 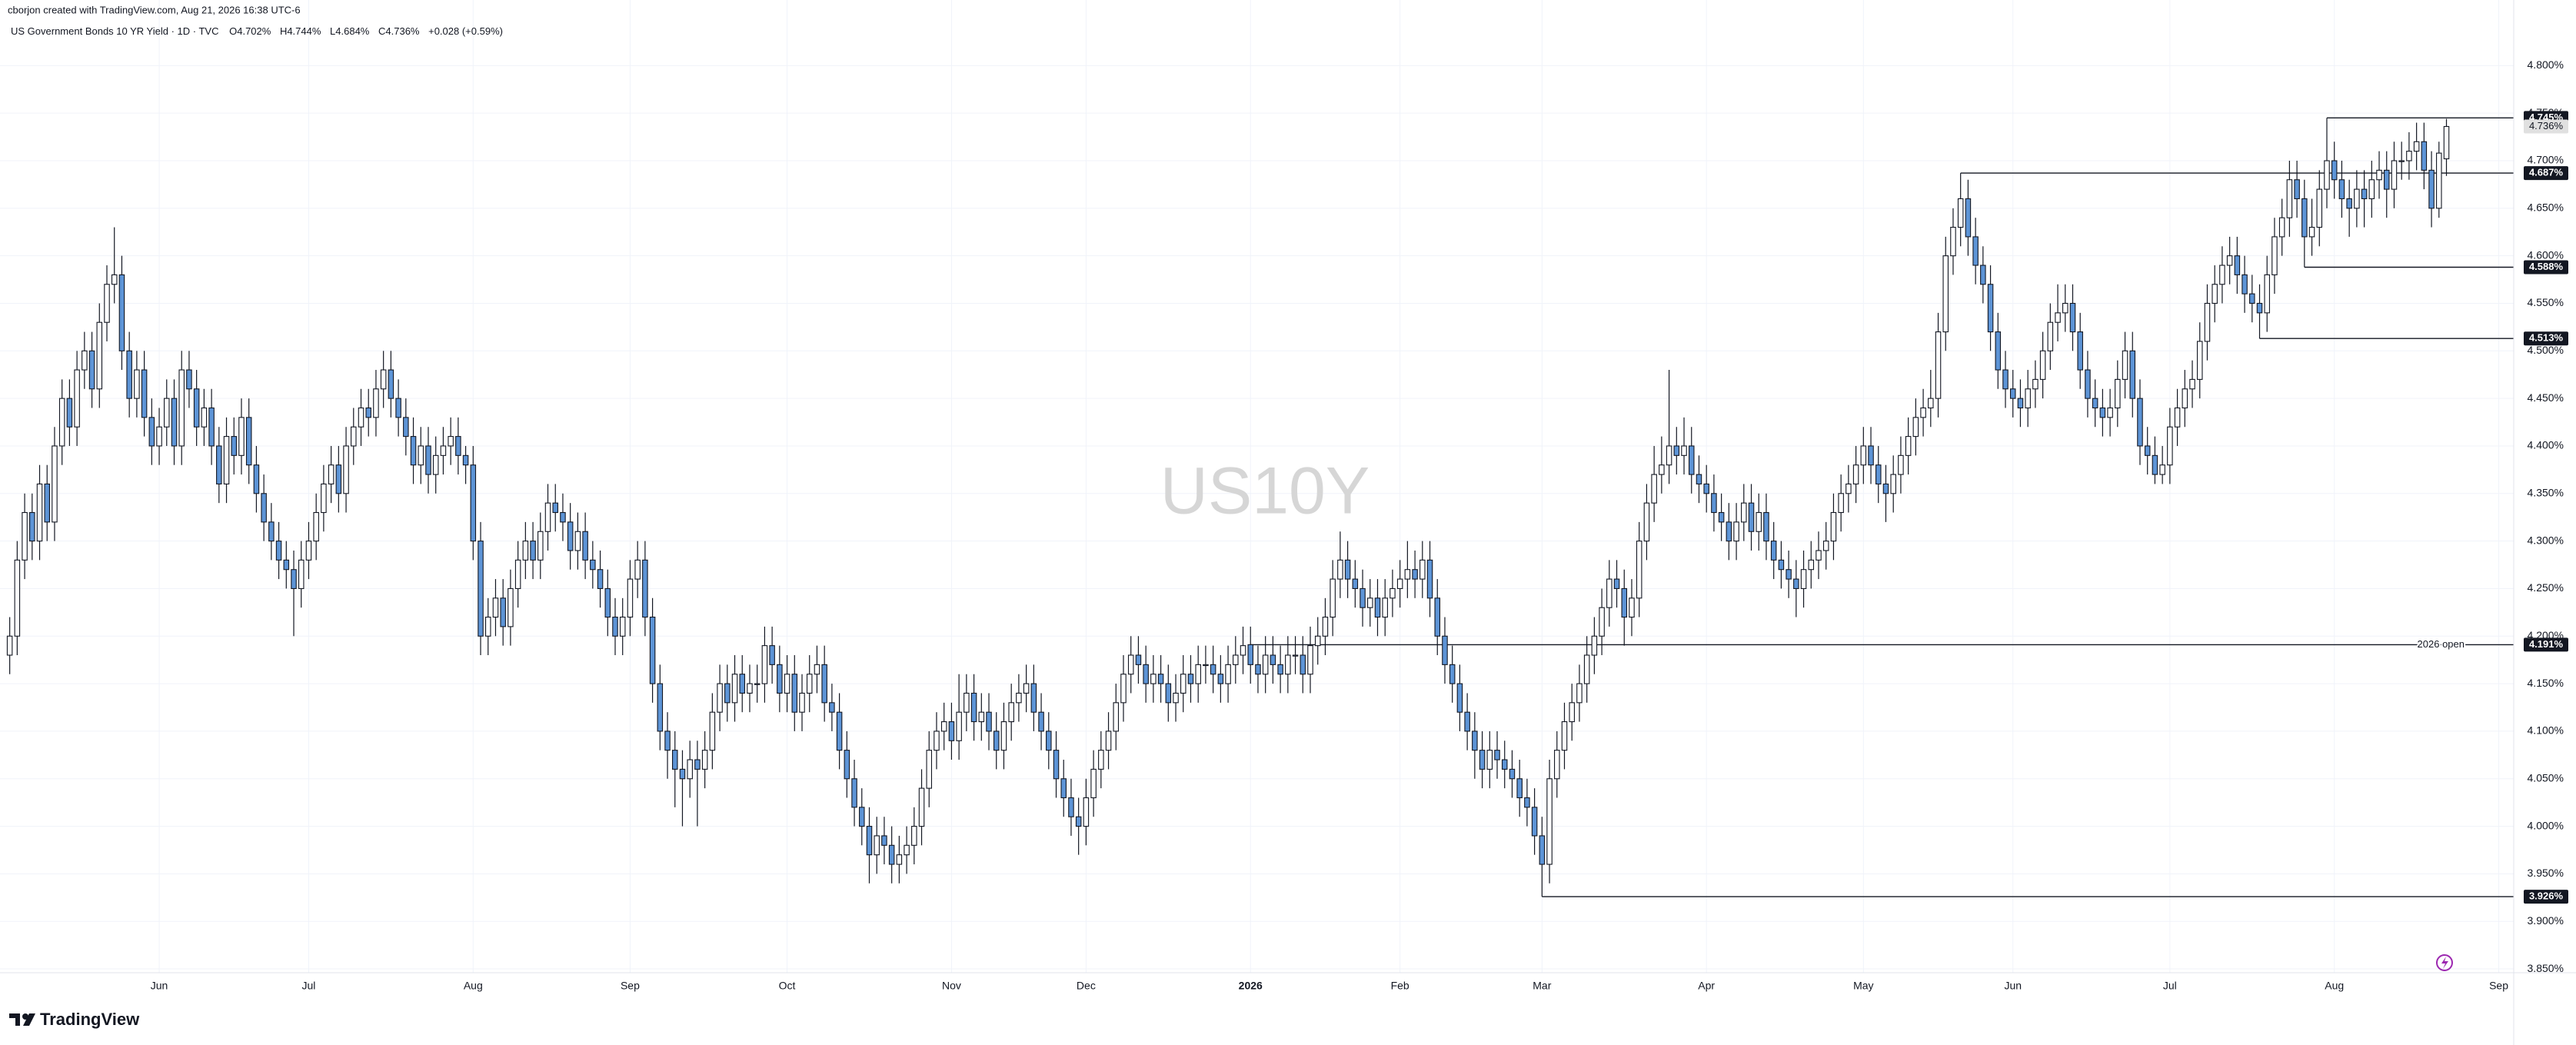 I want to click on brand-logo: TradingView, so click(x=74, y=1019).